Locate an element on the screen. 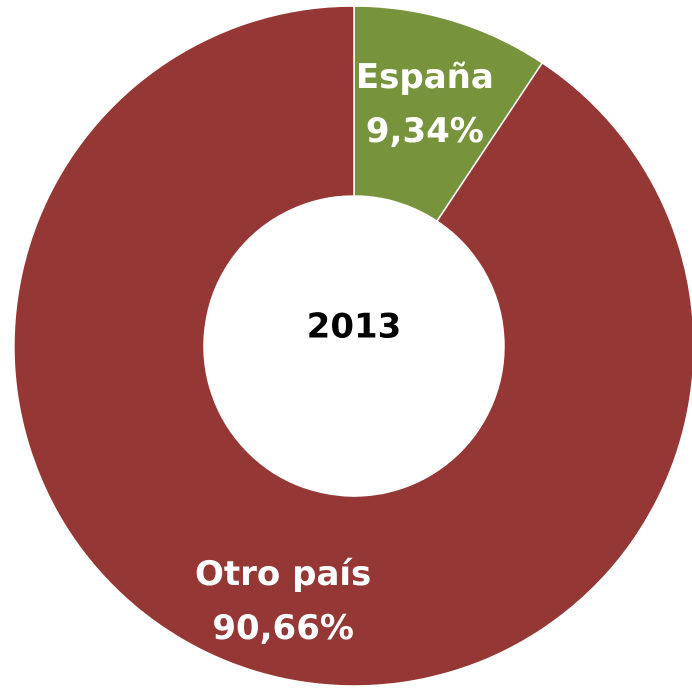 The image size is (692, 692). slice-category-label: España is located at coordinates (425, 77).